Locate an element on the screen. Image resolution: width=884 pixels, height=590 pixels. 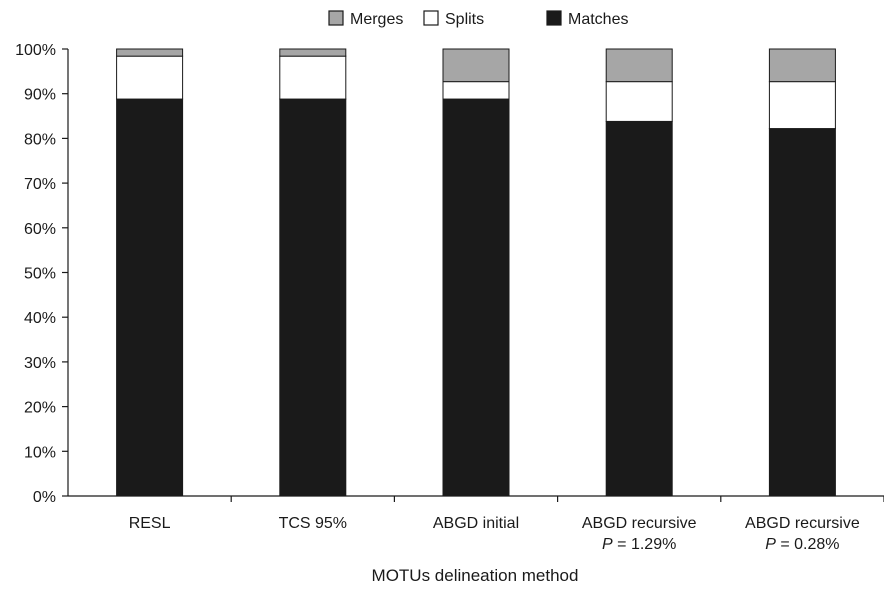
x-tick-label-line2: P = 0.28% is located at coordinates (802, 544).